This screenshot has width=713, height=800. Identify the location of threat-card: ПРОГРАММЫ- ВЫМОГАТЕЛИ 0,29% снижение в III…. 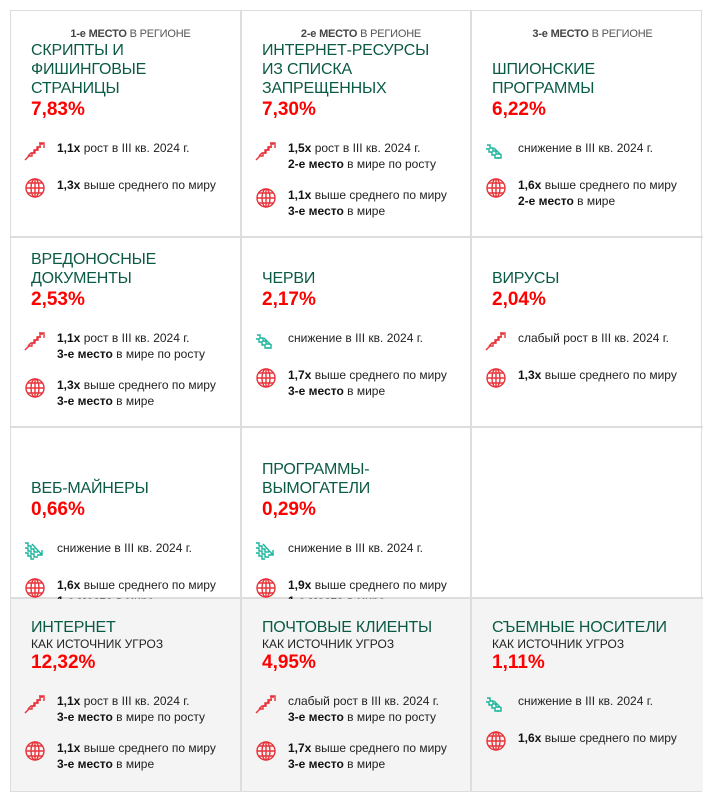
(357, 518).